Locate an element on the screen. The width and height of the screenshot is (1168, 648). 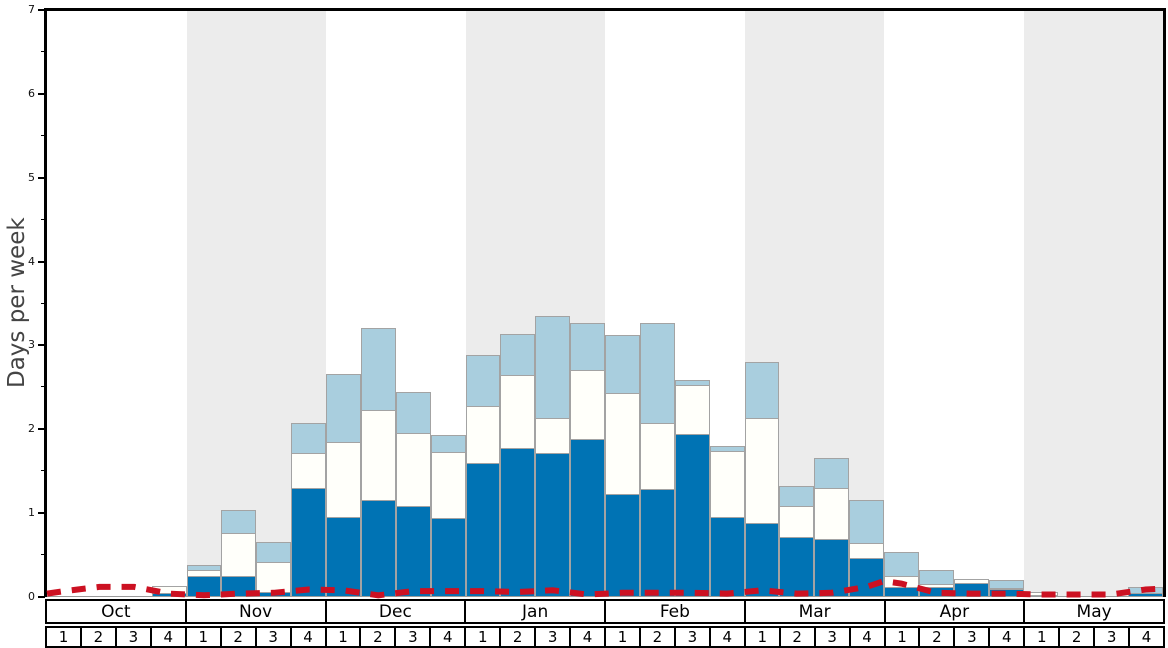
month-cell-feb: Feb is located at coordinates (676, 611).